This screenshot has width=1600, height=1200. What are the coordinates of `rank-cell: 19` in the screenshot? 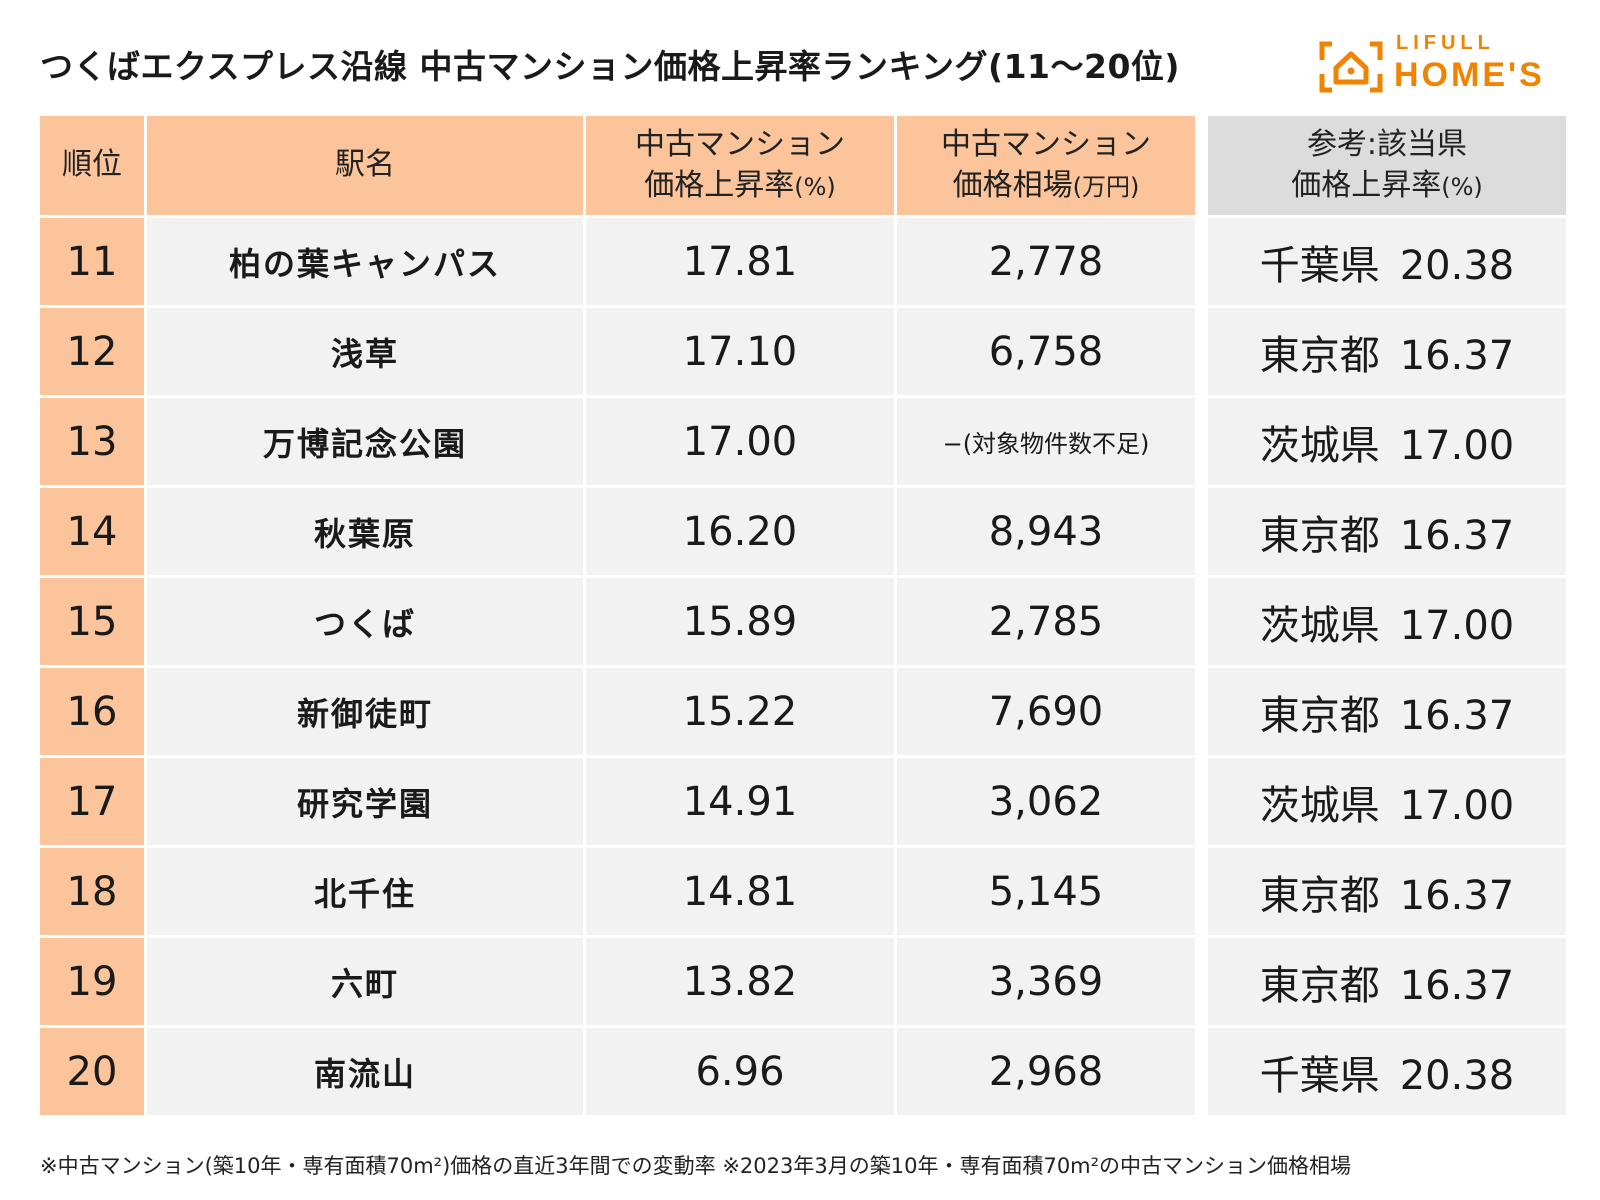 It's located at (92, 981).